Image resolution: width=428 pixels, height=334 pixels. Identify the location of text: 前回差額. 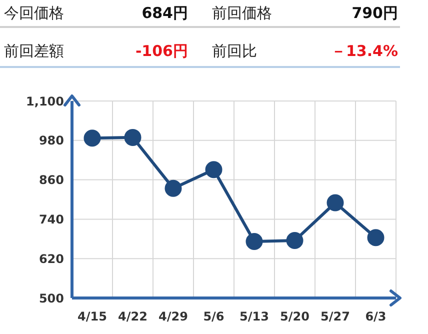
(34, 51).